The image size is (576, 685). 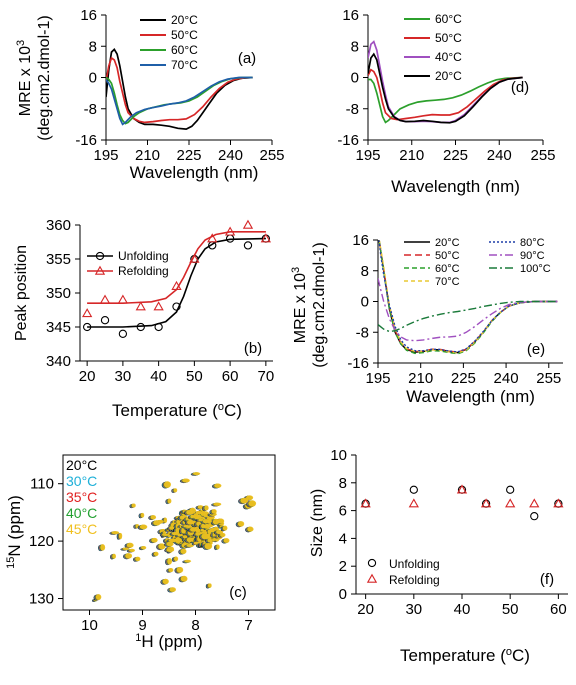 What do you see at coordinates (536, 349) in the screenshot?
I see `panel-label: (e)` at bounding box center [536, 349].